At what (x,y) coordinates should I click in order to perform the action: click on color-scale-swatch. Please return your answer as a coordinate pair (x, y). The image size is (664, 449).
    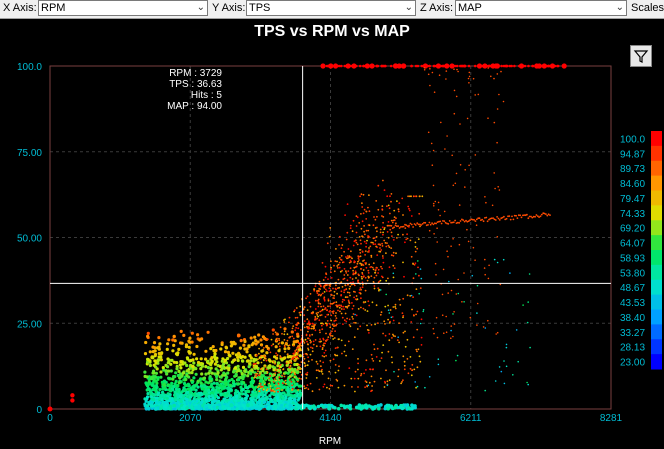
    Looking at the image, I should click on (656, 139).